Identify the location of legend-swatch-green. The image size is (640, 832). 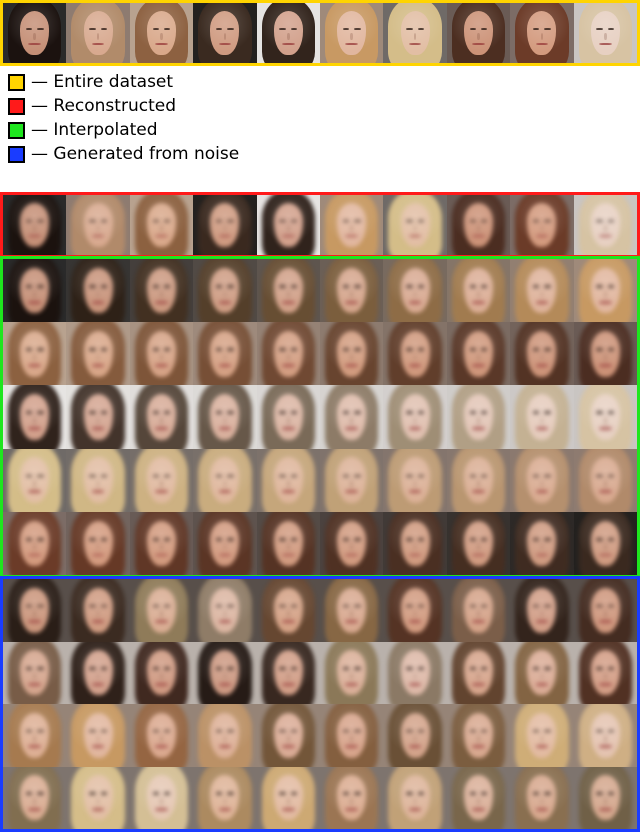
(16, 130).